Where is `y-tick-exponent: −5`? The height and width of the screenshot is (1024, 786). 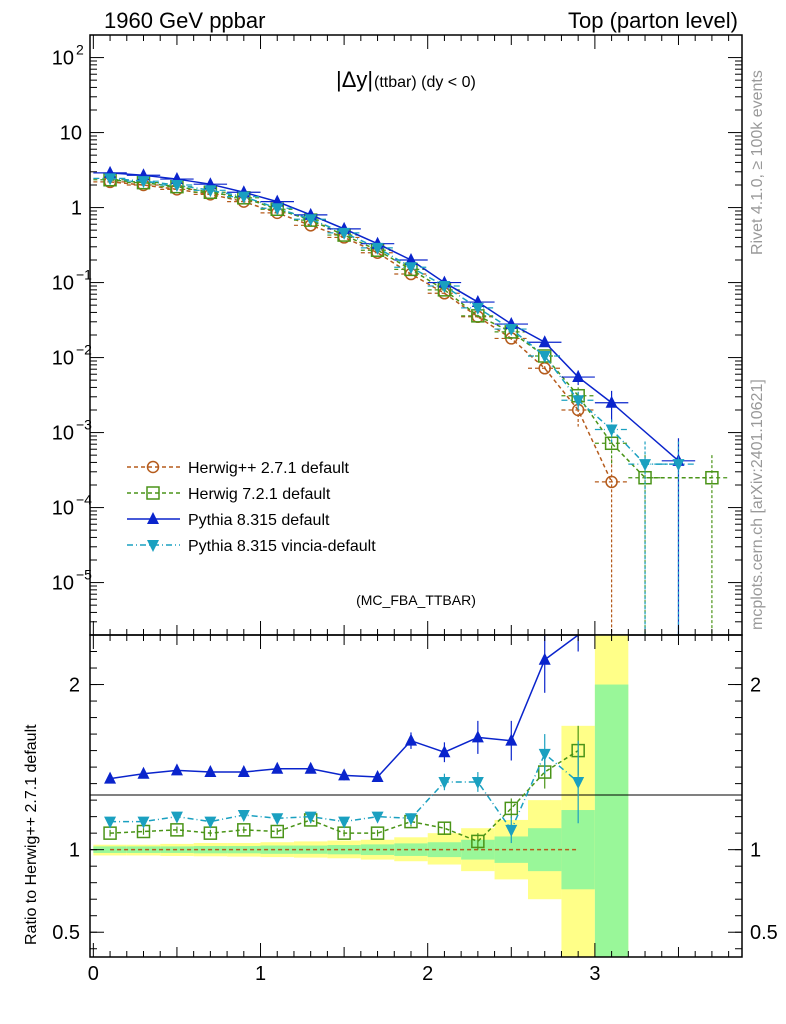 y-tick-exponent: −5 is located at coordinates (84, 575).